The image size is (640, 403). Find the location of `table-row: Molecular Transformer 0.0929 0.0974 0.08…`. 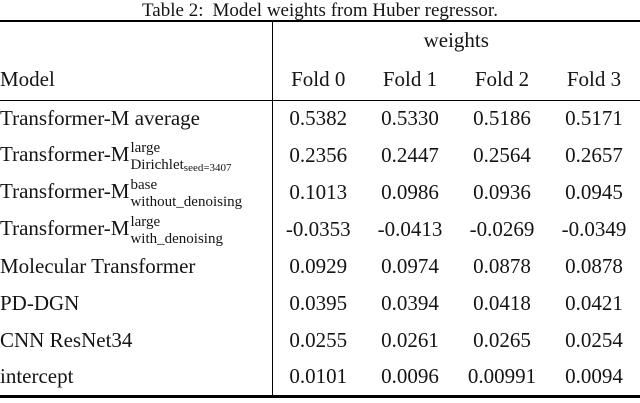

table-row: Molecular Transformer 0.0929 0.0974 0.08… is located at coordinates (320, 266).